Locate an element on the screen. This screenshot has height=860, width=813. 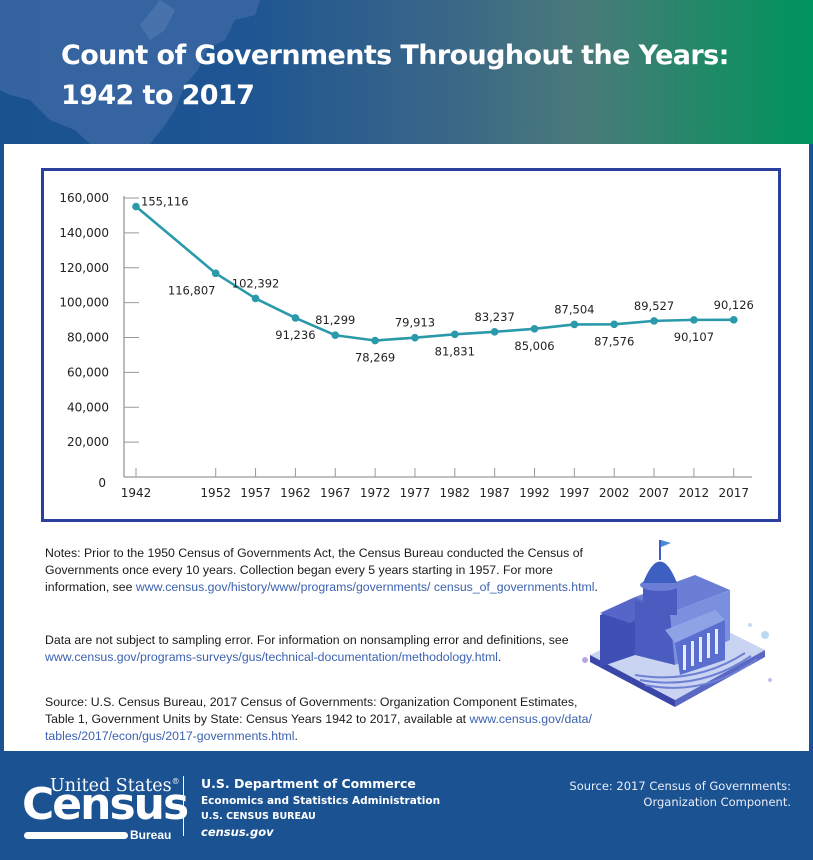
data-label: 89,527 is located at coordinates (654, 306).